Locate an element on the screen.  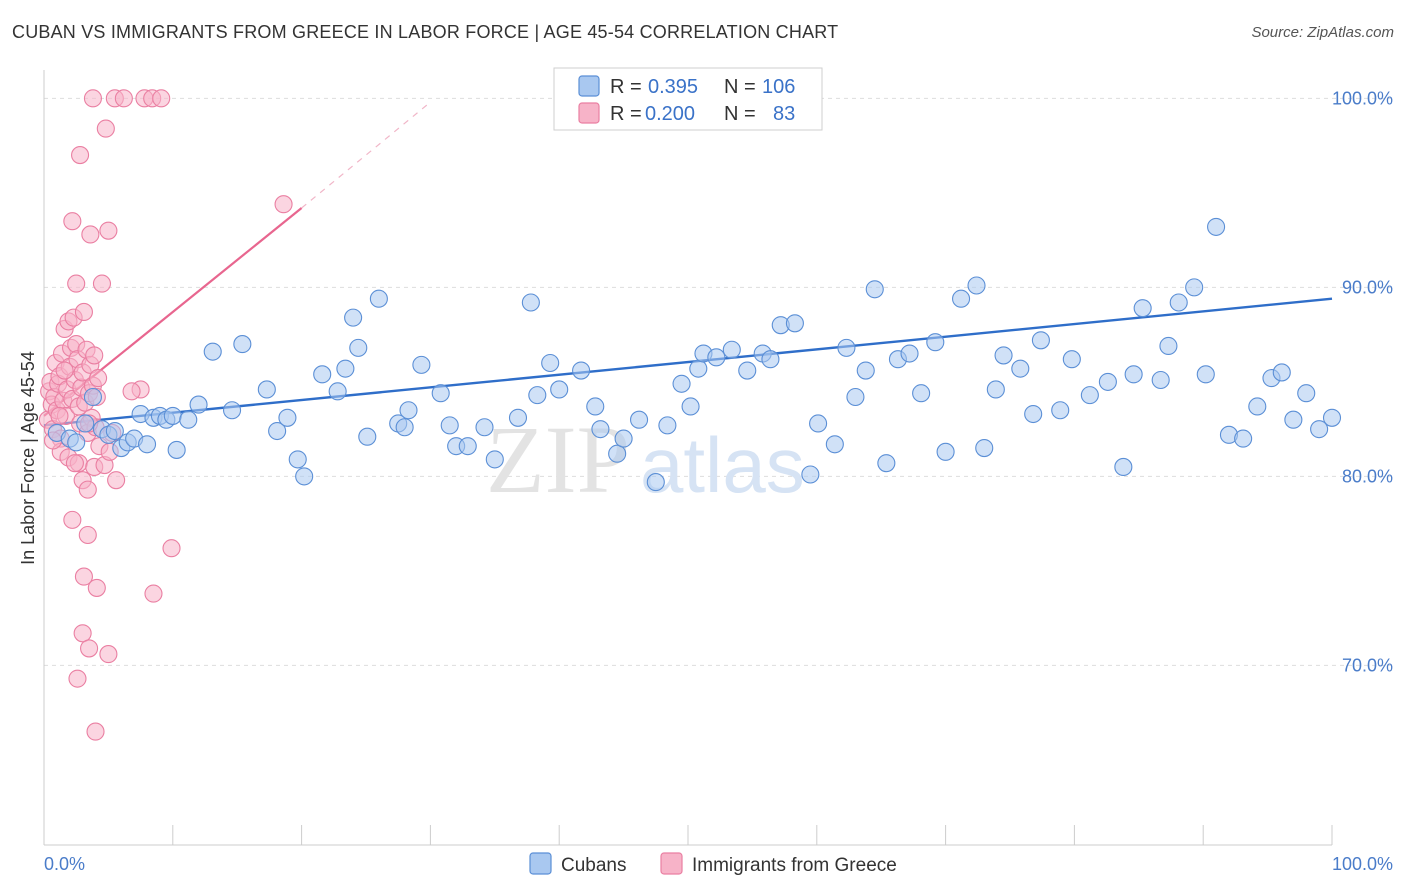
x-tick-labels: 0.0% 100.0% is located at coordinates (718, 864).